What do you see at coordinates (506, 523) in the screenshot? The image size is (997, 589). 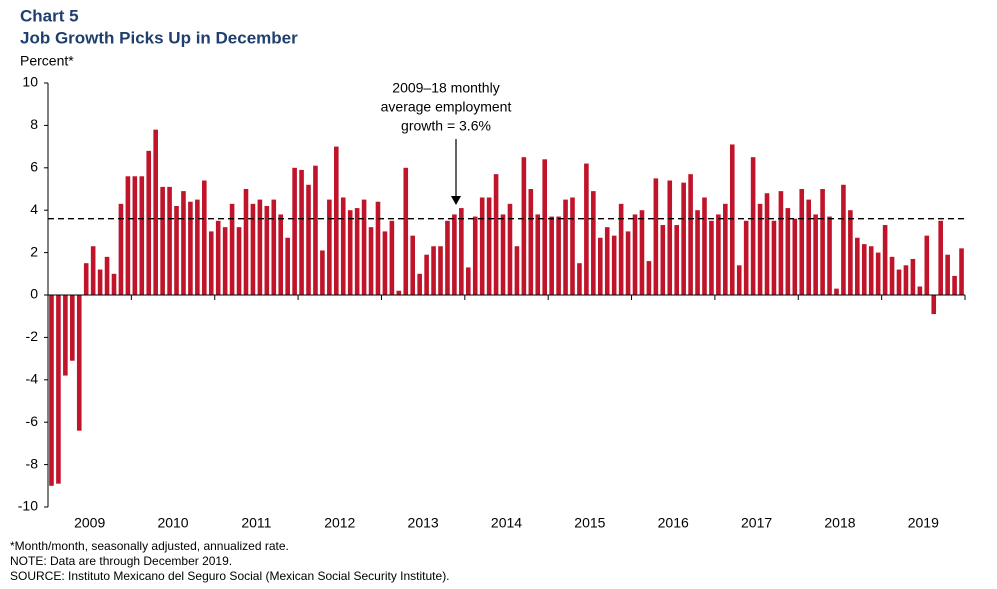 I see `x-tick-label: 2014` at bounding box center [506, 523].